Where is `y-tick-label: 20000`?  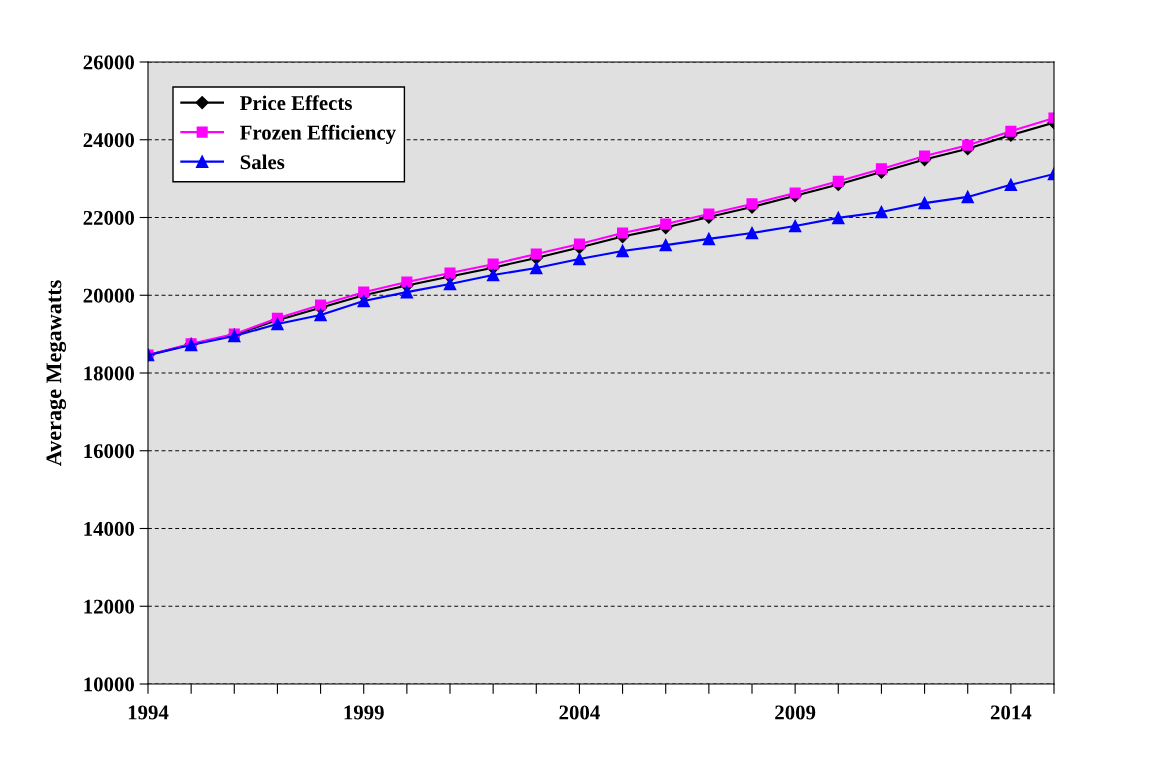
y-tick-label: 20000 is located at coordinates (109, 295).